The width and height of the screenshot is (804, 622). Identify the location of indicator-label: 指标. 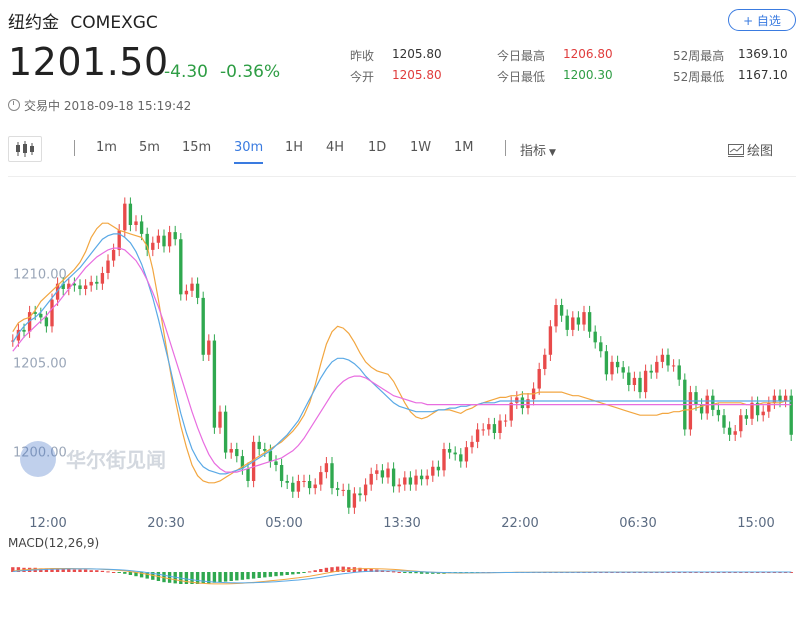
(533, 151).